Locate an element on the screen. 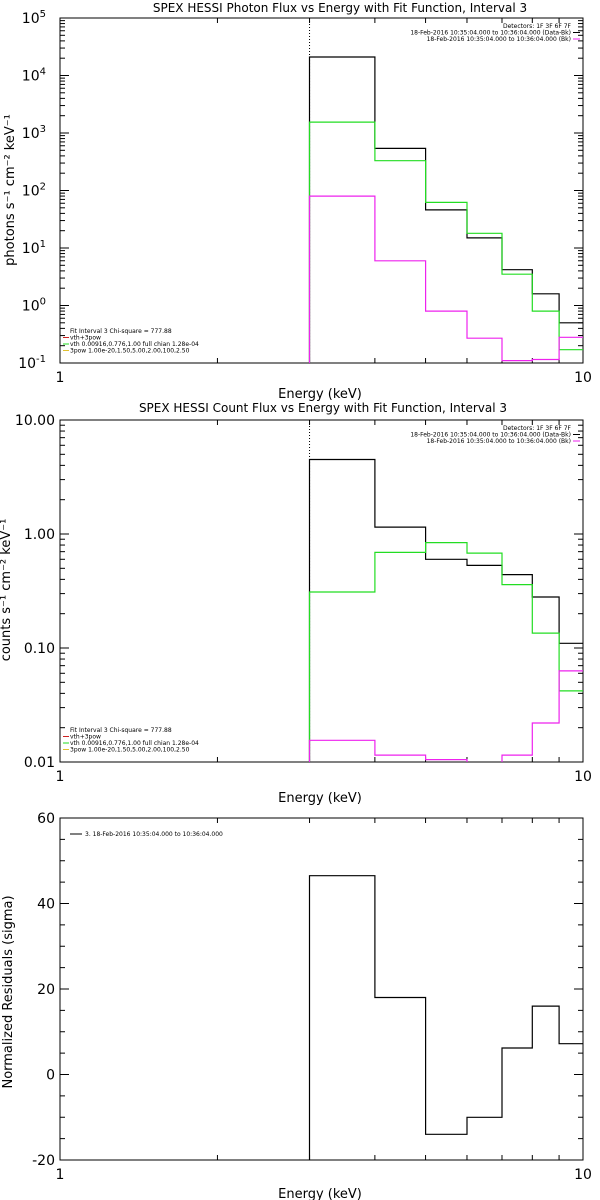  y-axis-label: counts s⁻¹ cm⁻² keV⁻¹ is located at coordinates (7, 590).